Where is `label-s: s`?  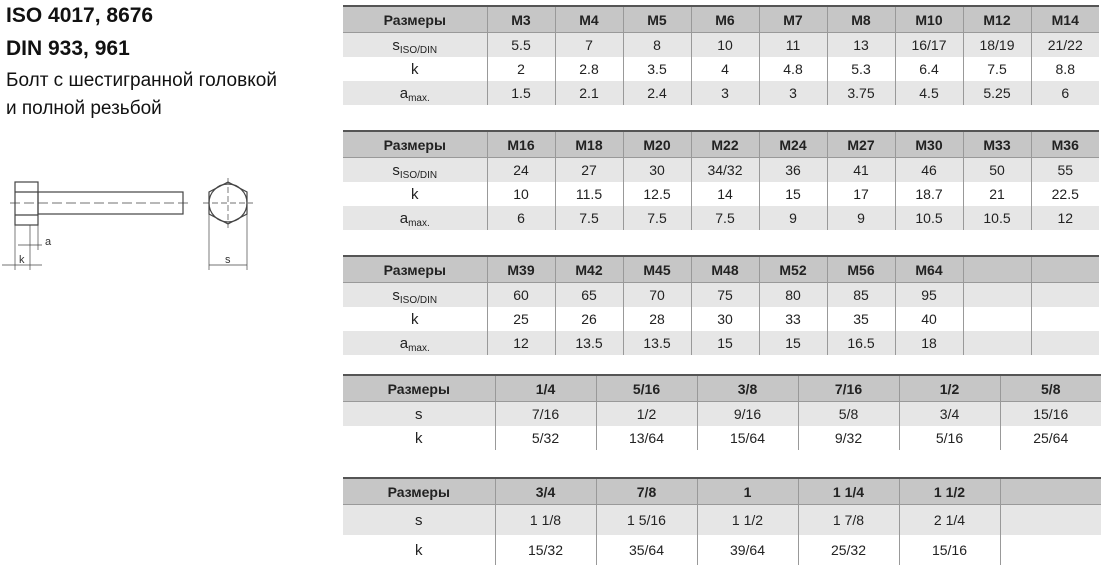 label-s: s is located at coordinates (228, 260).